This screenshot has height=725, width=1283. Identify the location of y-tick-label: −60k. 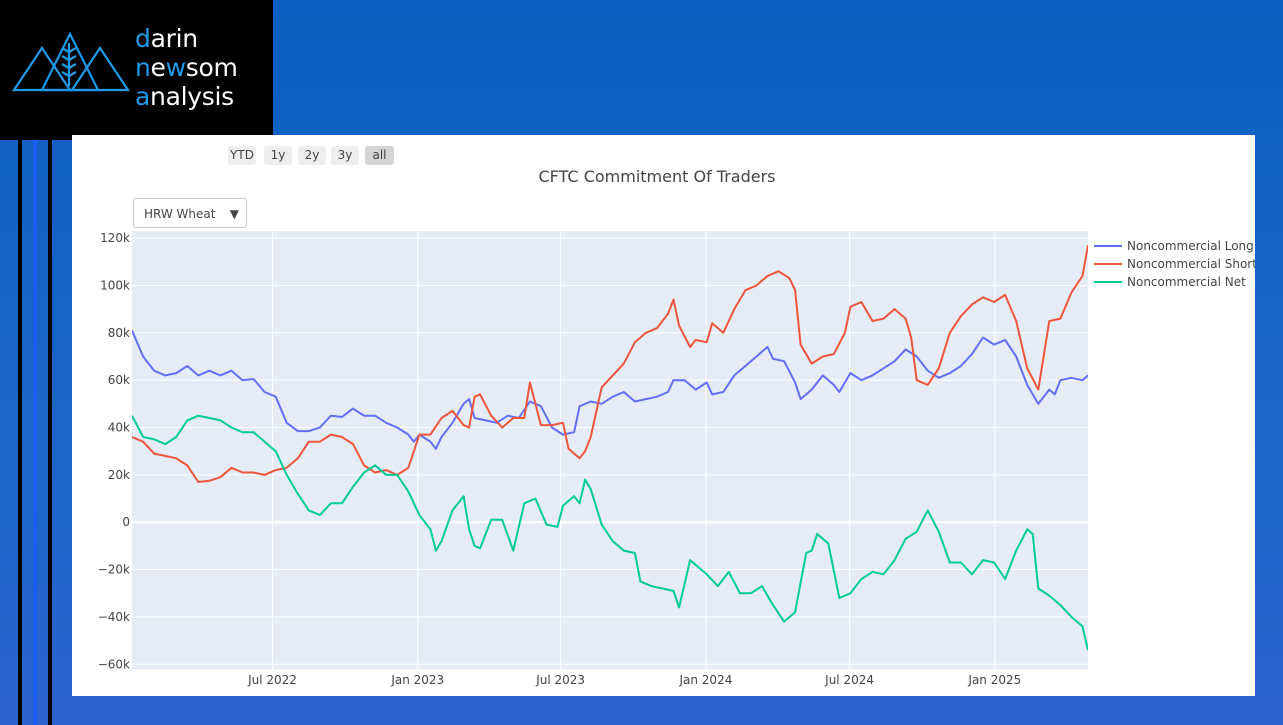
(114, 664).